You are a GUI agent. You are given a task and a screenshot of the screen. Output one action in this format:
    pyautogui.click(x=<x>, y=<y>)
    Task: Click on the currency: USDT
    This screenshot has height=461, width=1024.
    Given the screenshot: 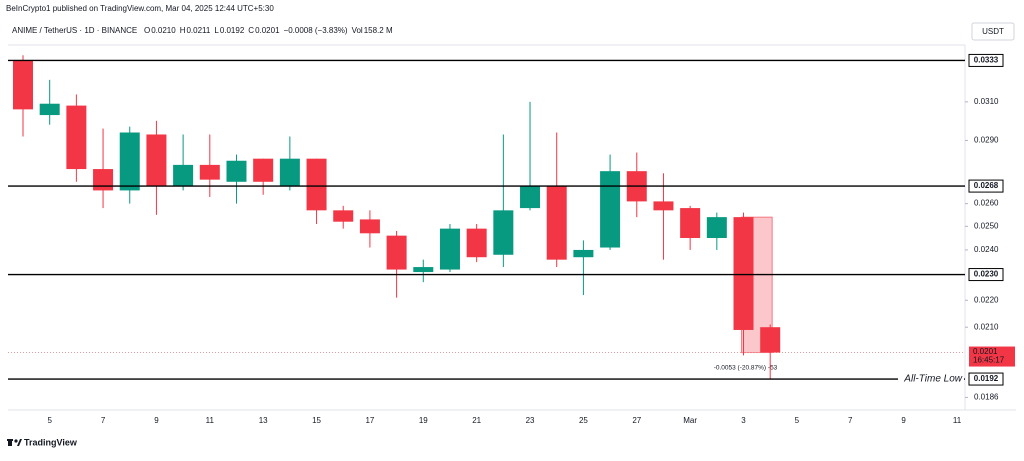 What is the action you would take?
    pyautogui.click(x=993, y=31)
    